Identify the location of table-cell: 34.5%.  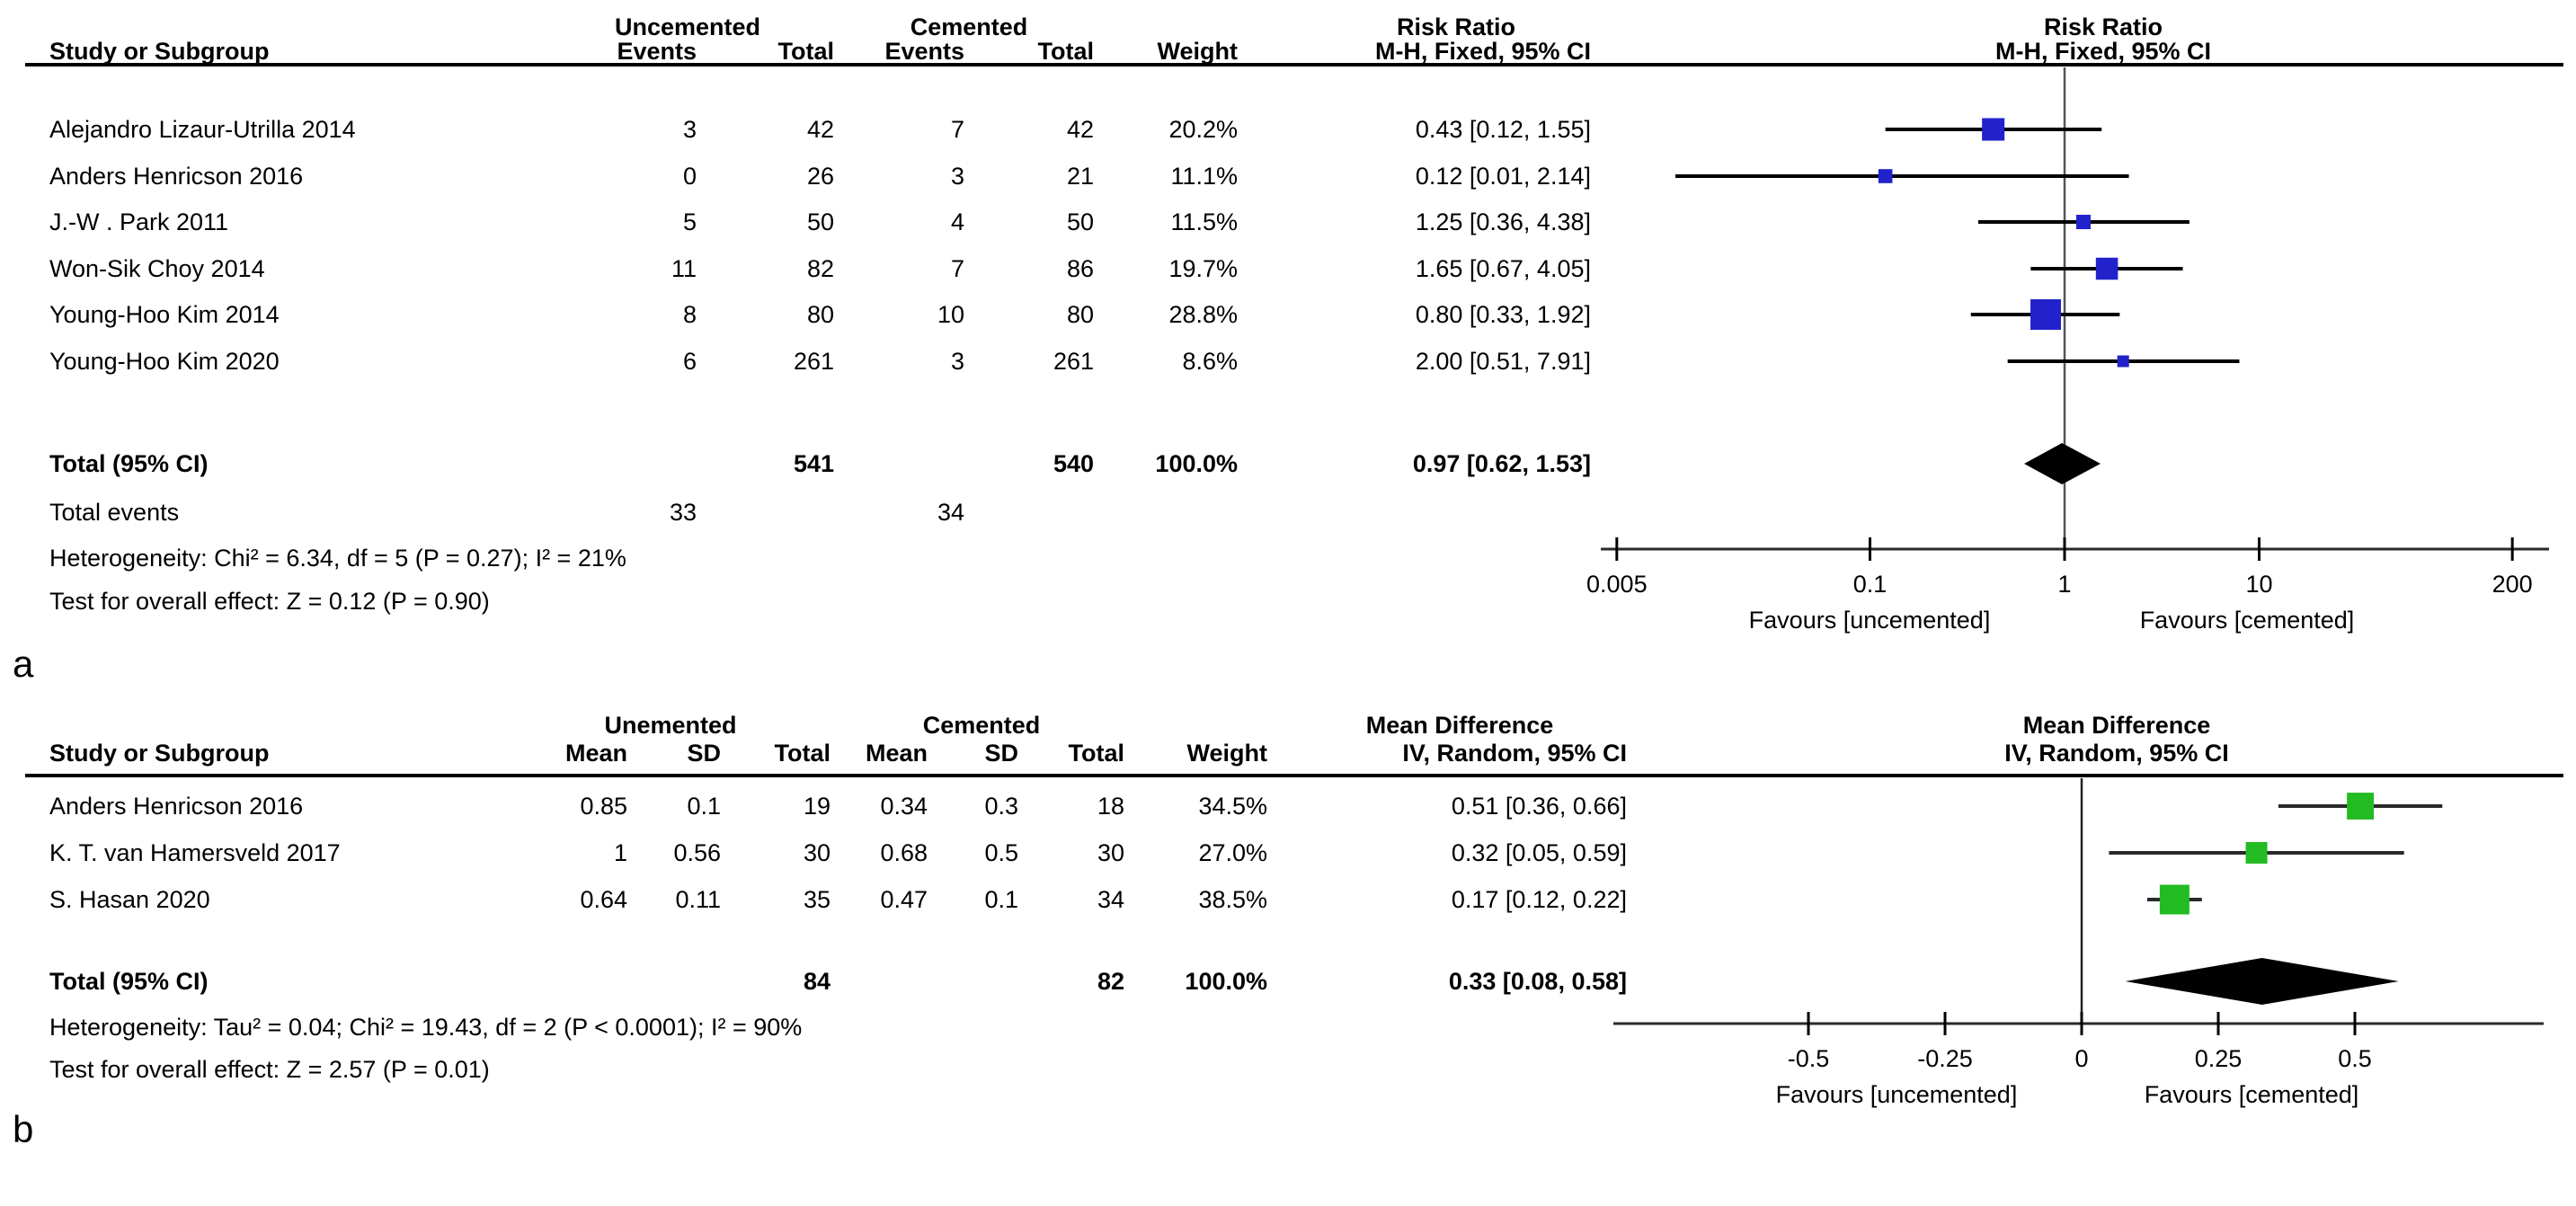
(1232, 806).